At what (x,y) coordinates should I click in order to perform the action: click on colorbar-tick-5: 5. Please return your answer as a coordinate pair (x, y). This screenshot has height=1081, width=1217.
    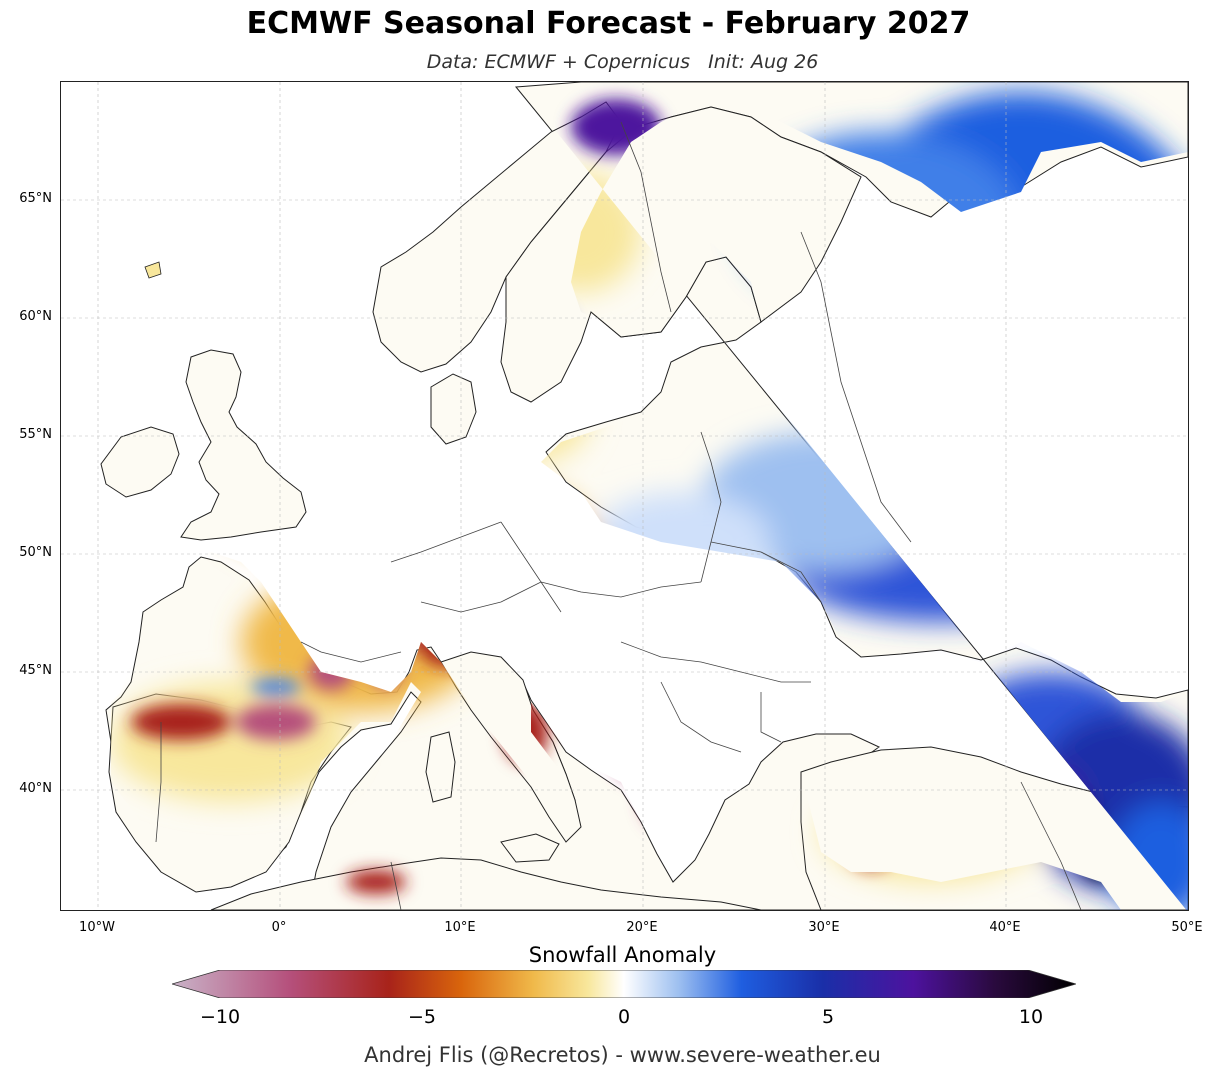
    Looking at the image, I should click on (828, 1017).